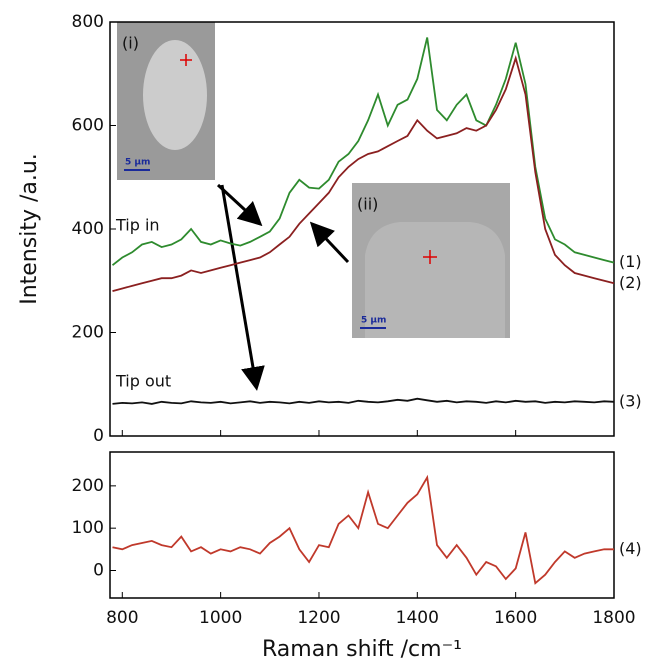 This screenshot has height=667, width=651. I want to click on series-label: (2), so click(630, 282).